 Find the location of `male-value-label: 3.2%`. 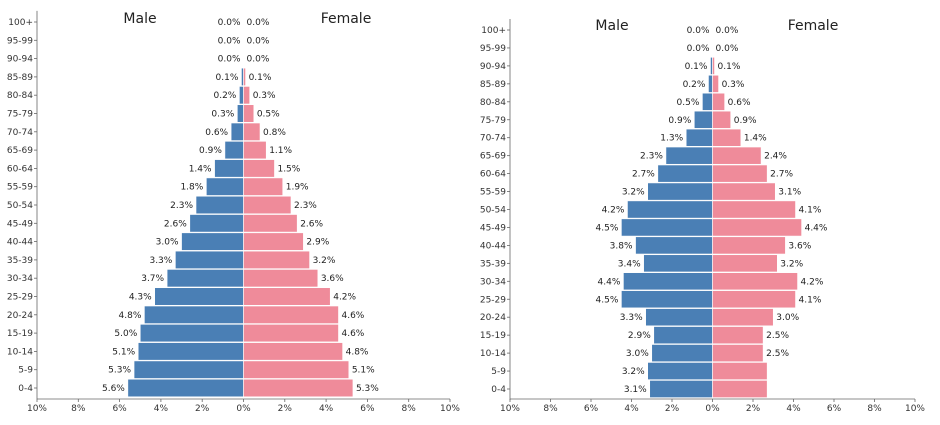

male-value-label: 3.2% is located at coordinates (633, 372).